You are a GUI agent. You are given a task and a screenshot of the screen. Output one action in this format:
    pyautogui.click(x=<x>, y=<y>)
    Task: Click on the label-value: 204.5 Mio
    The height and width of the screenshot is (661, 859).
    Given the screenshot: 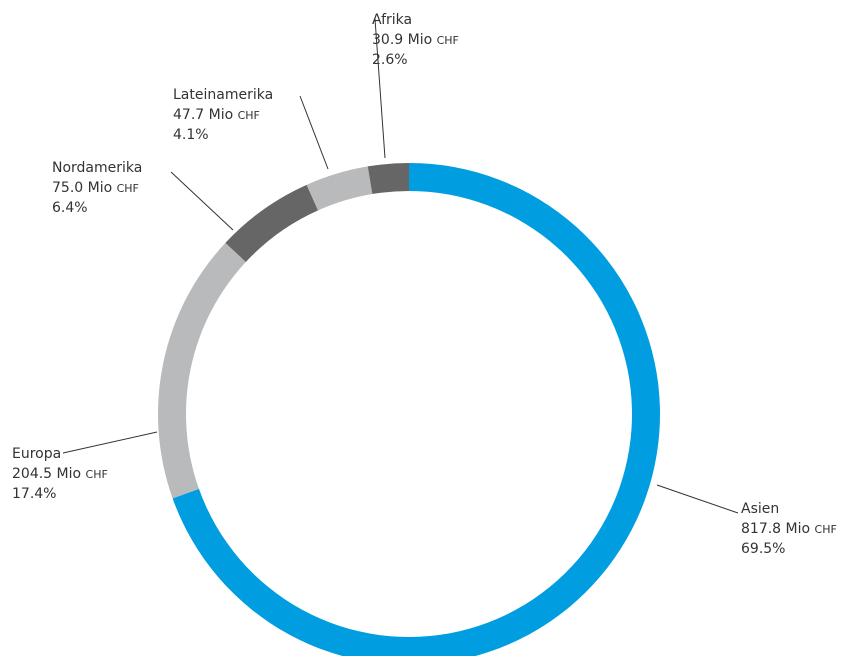 What is the action you would take?
    pyautogui.click(x=49, y=474)
    